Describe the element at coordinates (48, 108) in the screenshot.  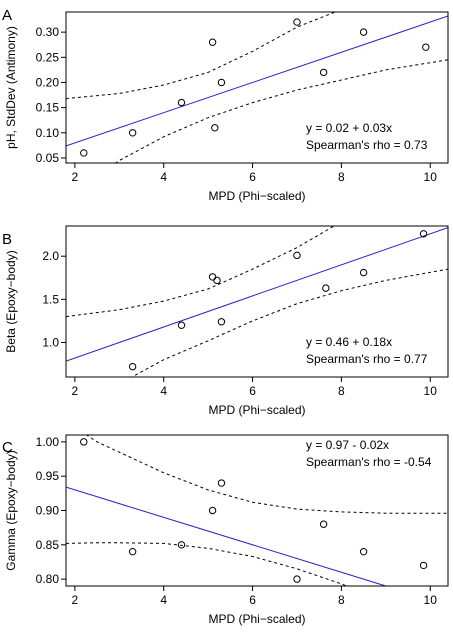
I see `y-tick-label: 0.15` at that location.